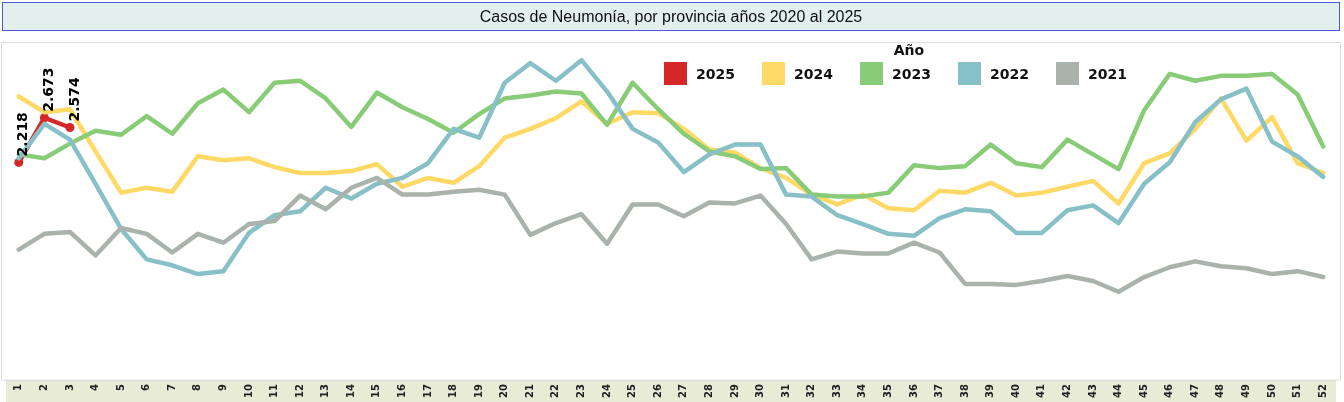  I want to click on legend-label: 2025, so click(715, 73).